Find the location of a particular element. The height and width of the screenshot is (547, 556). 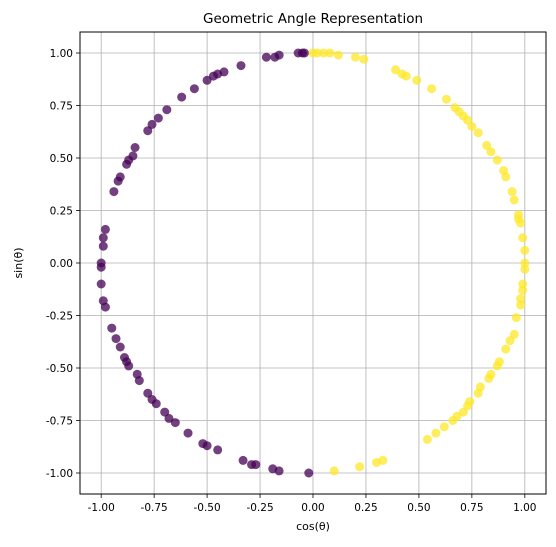

y-tick-label: 0.00 is located at coordinates (61, 264).